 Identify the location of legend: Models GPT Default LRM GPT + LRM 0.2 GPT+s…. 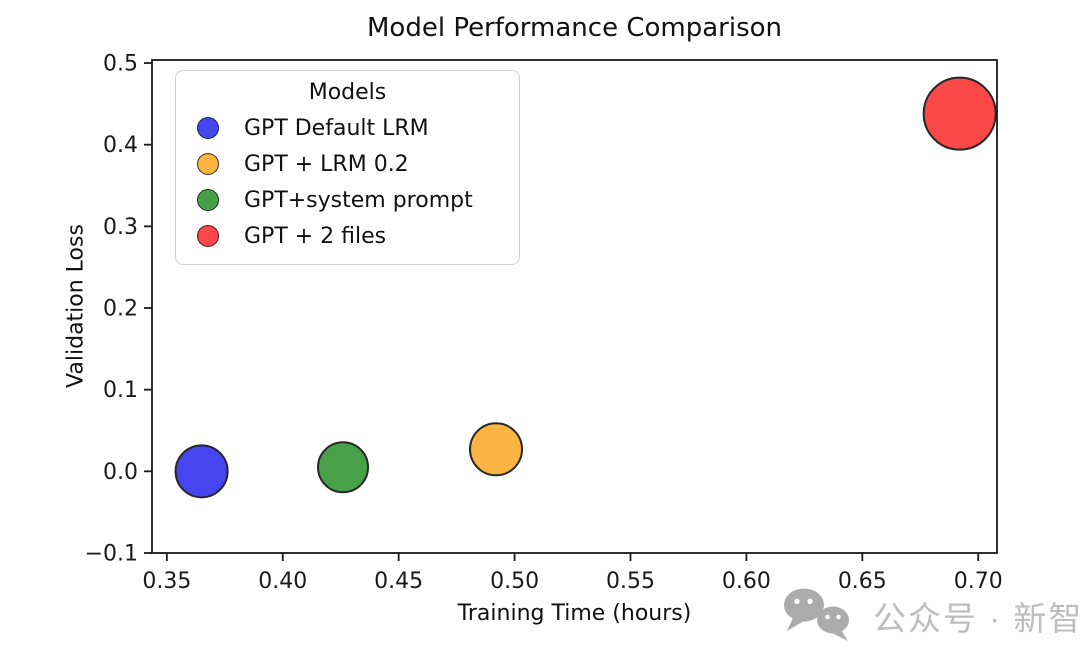
(347, 167).